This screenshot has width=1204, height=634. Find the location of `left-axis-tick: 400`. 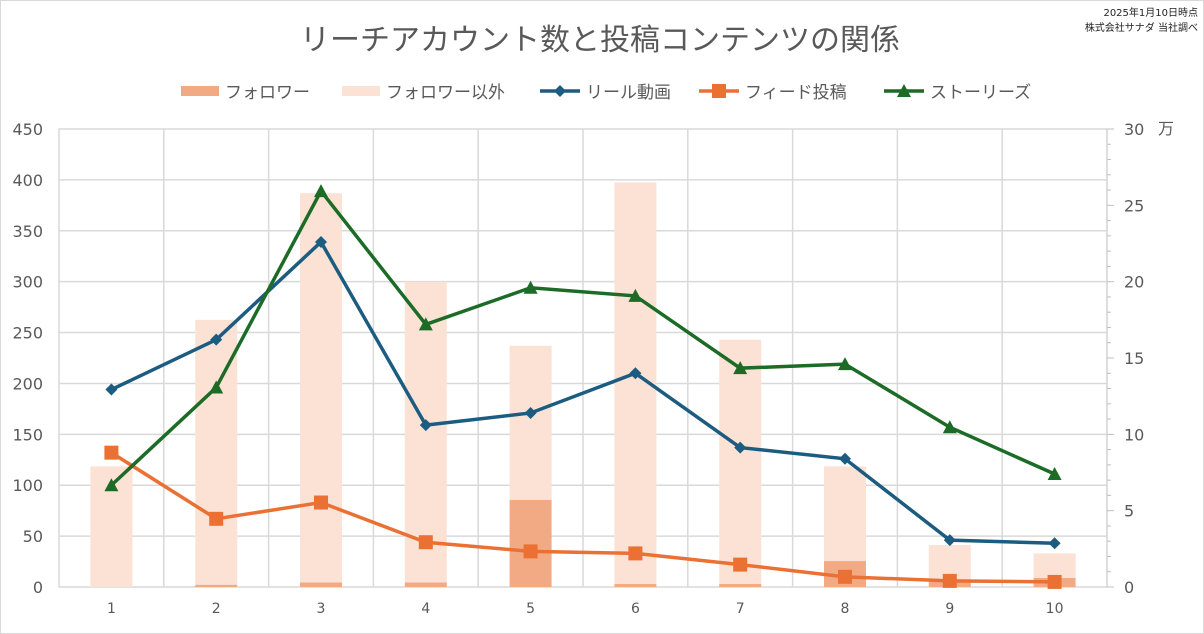

left-axis-tick: 400 is located at coordinates (27, 180).